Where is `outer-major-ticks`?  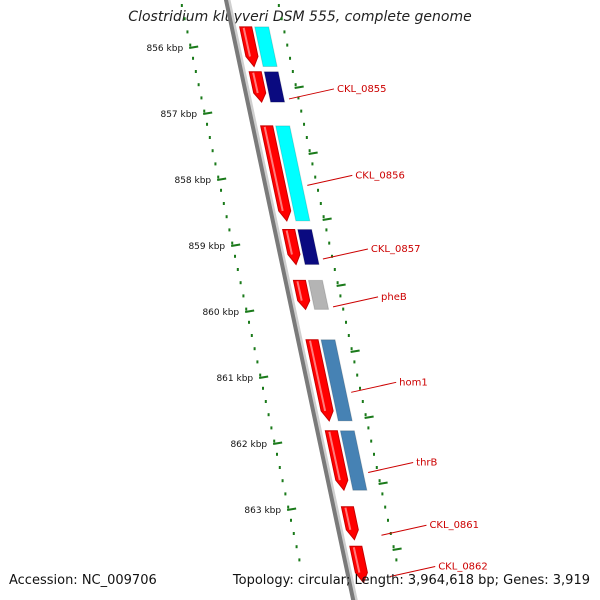
outer-major-ticks is located at coordinates (348, 318).